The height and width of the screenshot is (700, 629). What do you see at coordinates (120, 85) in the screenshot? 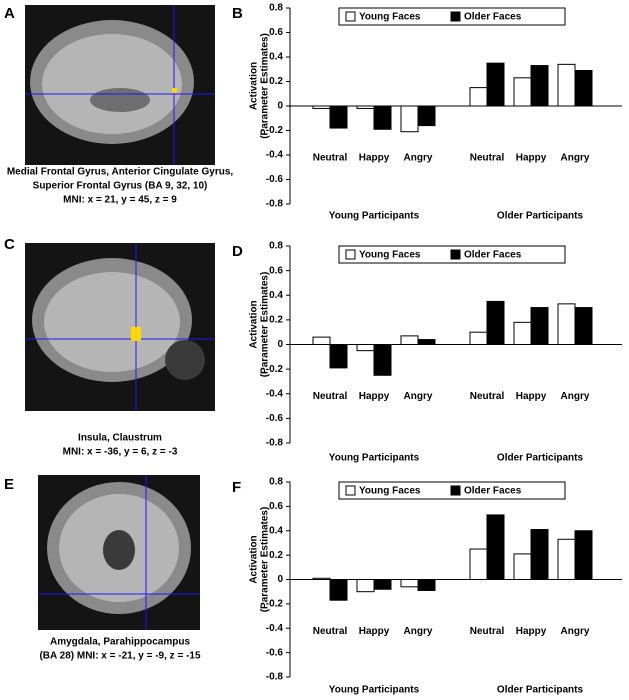
I see `brain-image-a` at bounding box center [120, 85].